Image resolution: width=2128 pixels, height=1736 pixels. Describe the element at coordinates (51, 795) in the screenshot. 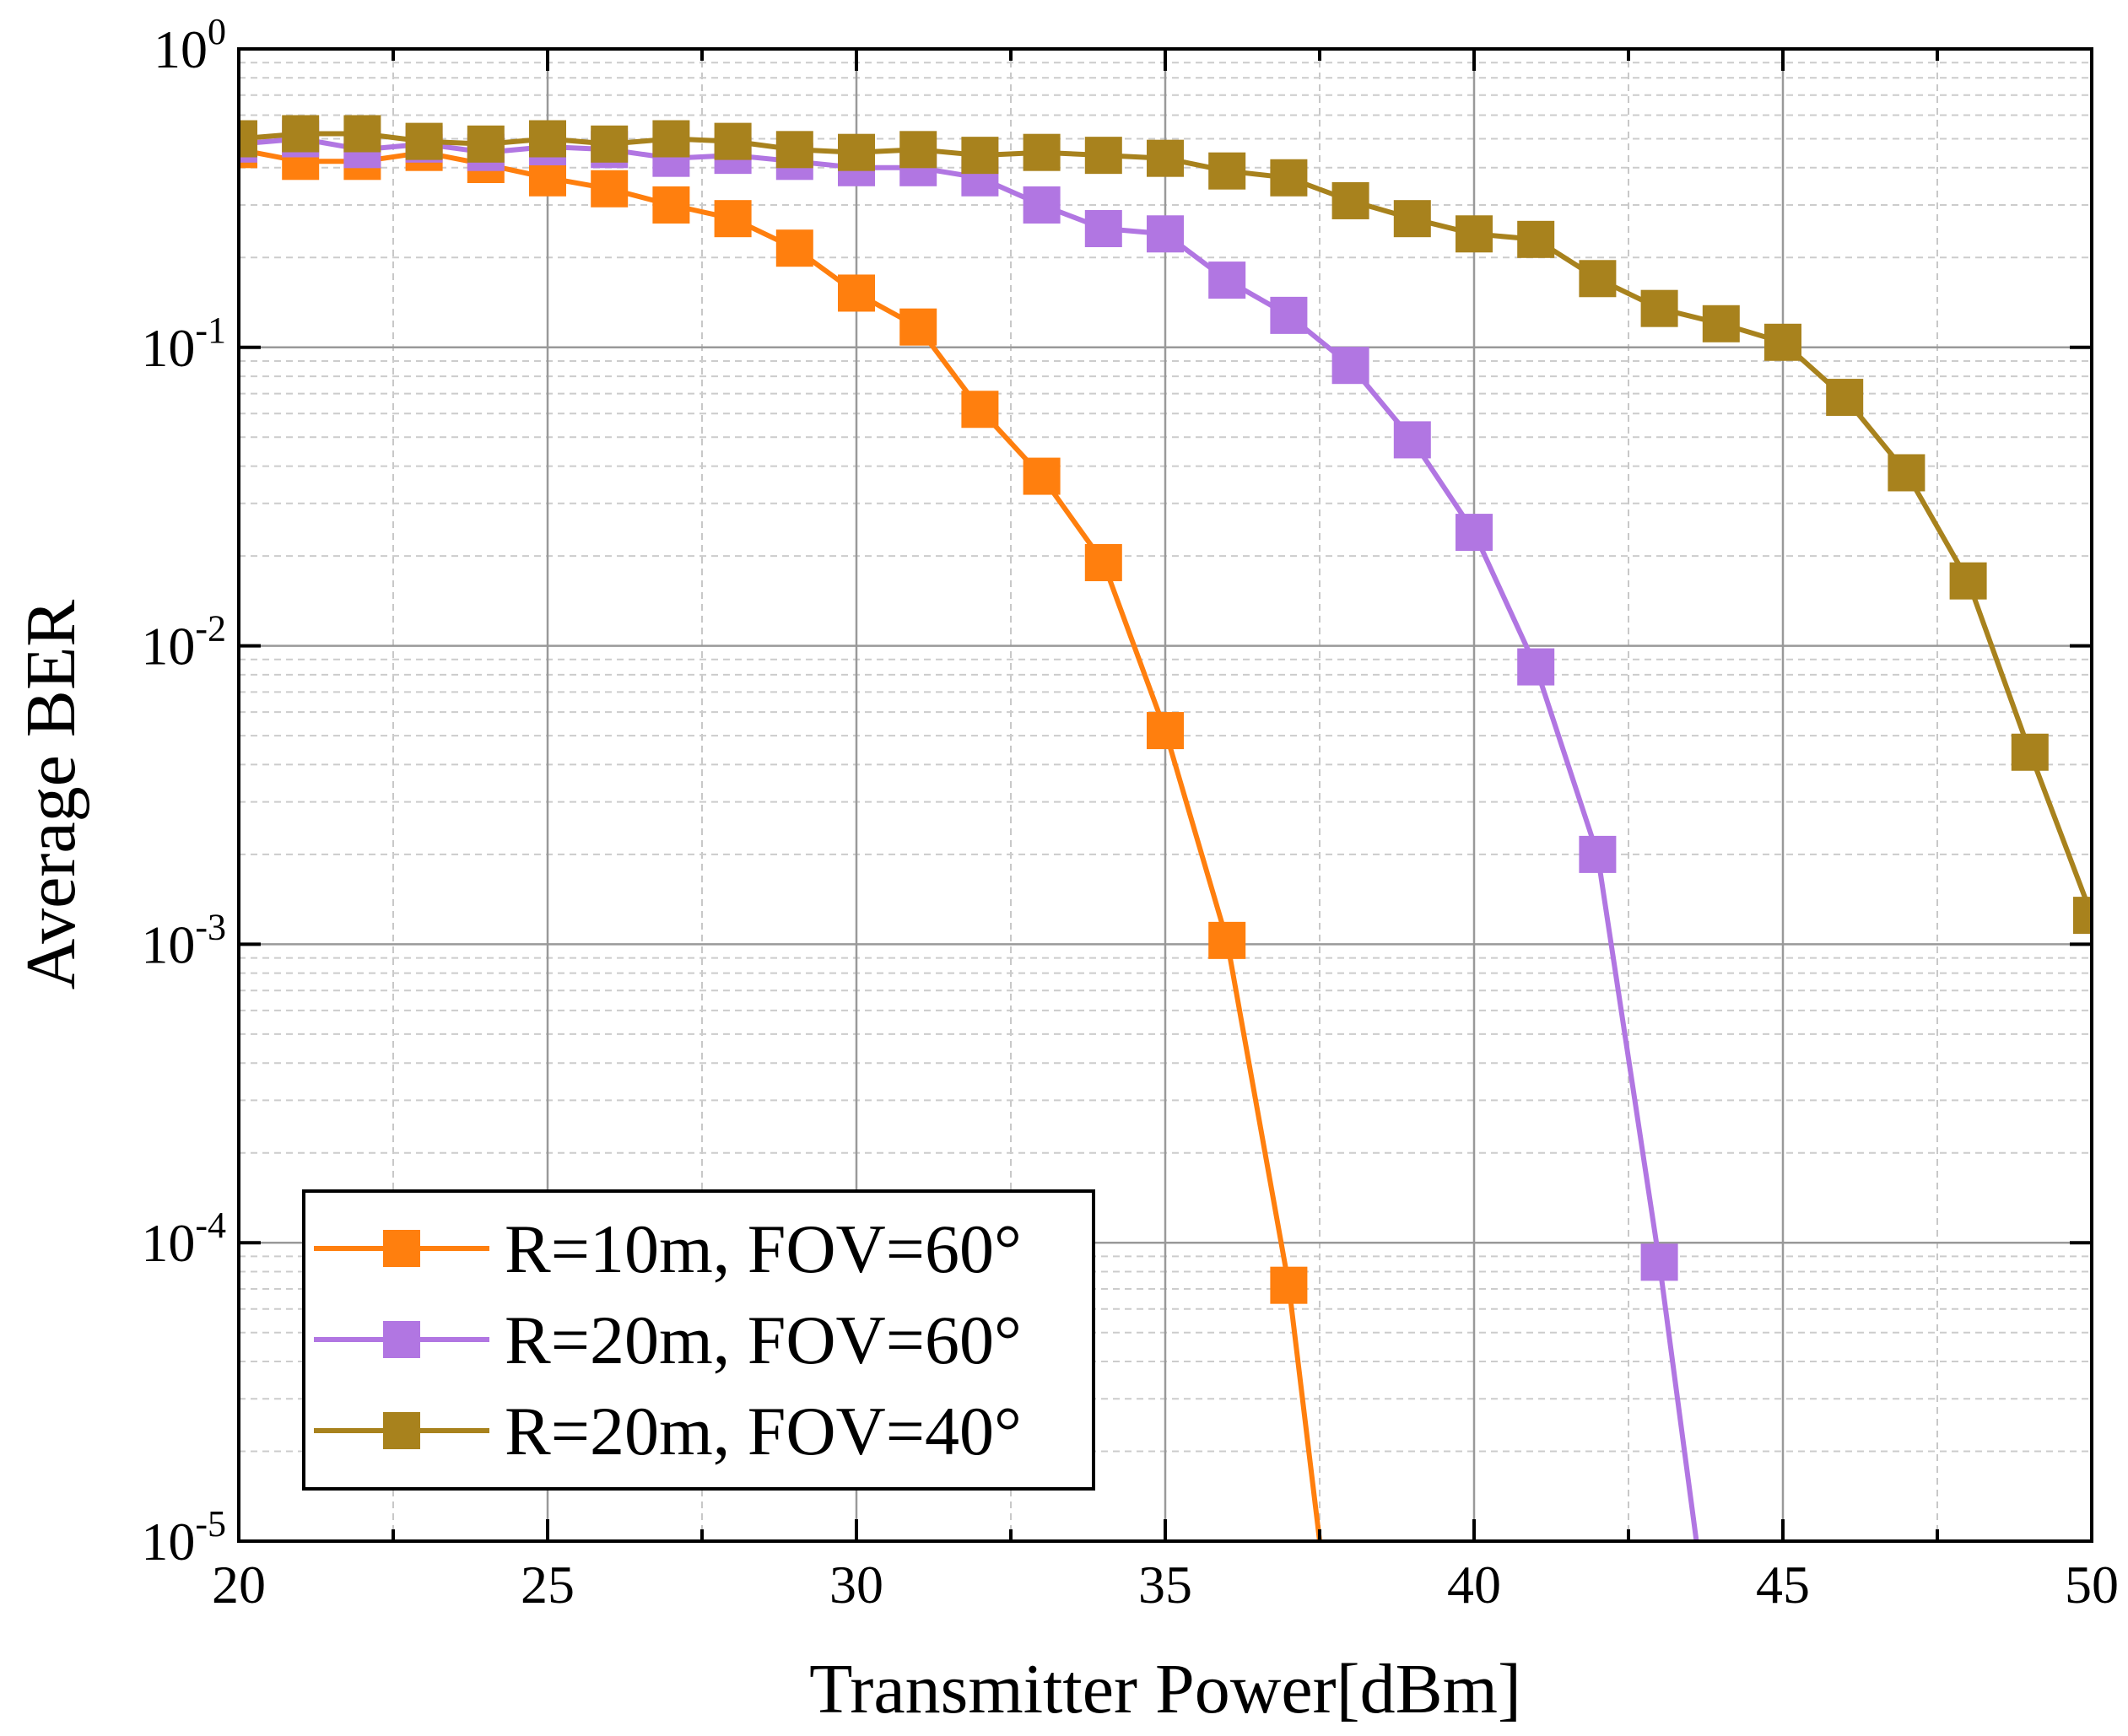

I see `y-axis-label: Average BER` at that location.